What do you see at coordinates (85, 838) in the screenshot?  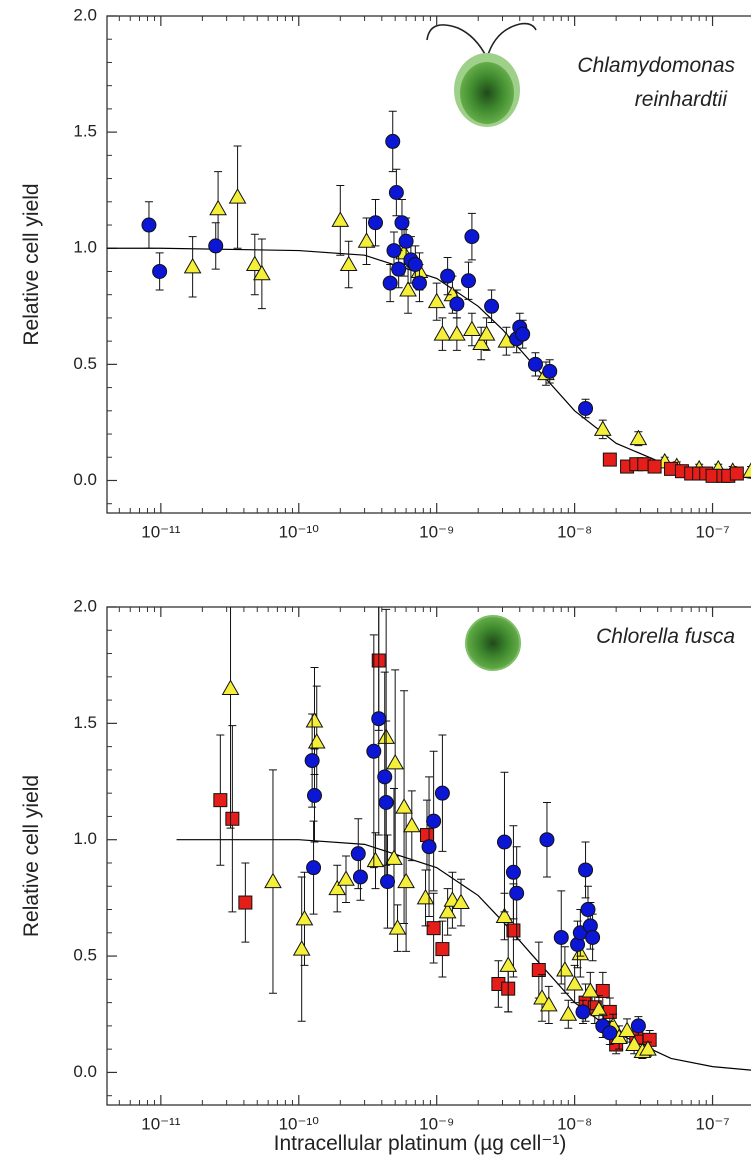 I see `y-tick-label: 1.0` at bounding box center [85, 838].